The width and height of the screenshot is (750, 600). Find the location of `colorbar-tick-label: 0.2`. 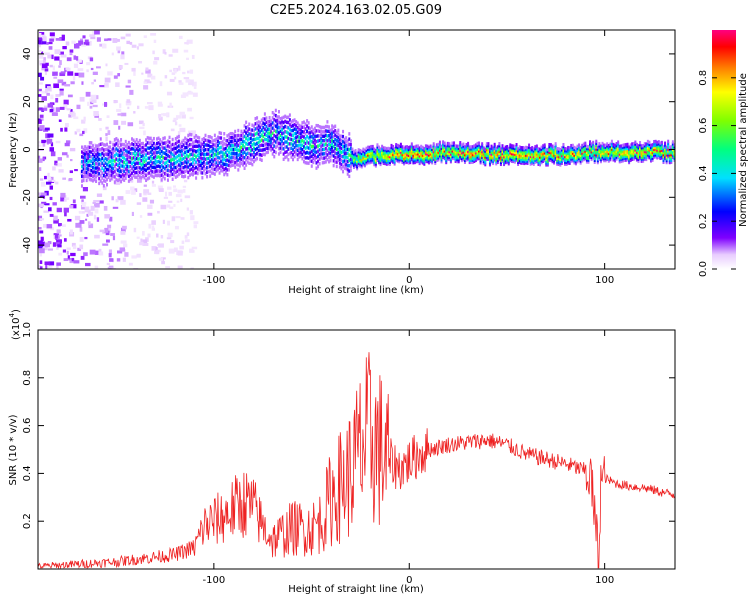

colorbar-tick-label: 0.2 is located at coordinates (703, 221).